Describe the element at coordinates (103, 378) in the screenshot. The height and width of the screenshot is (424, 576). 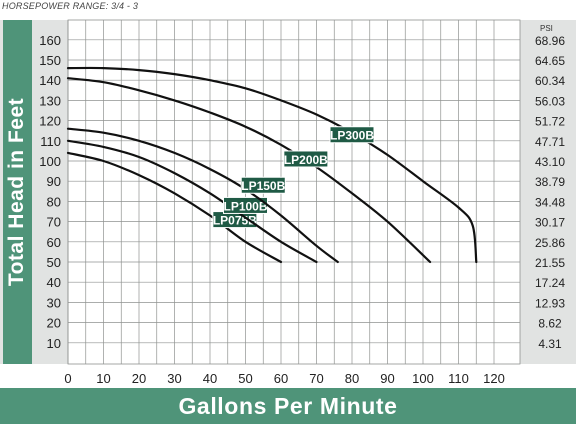
I see `x-tick-label: 10` at that location.